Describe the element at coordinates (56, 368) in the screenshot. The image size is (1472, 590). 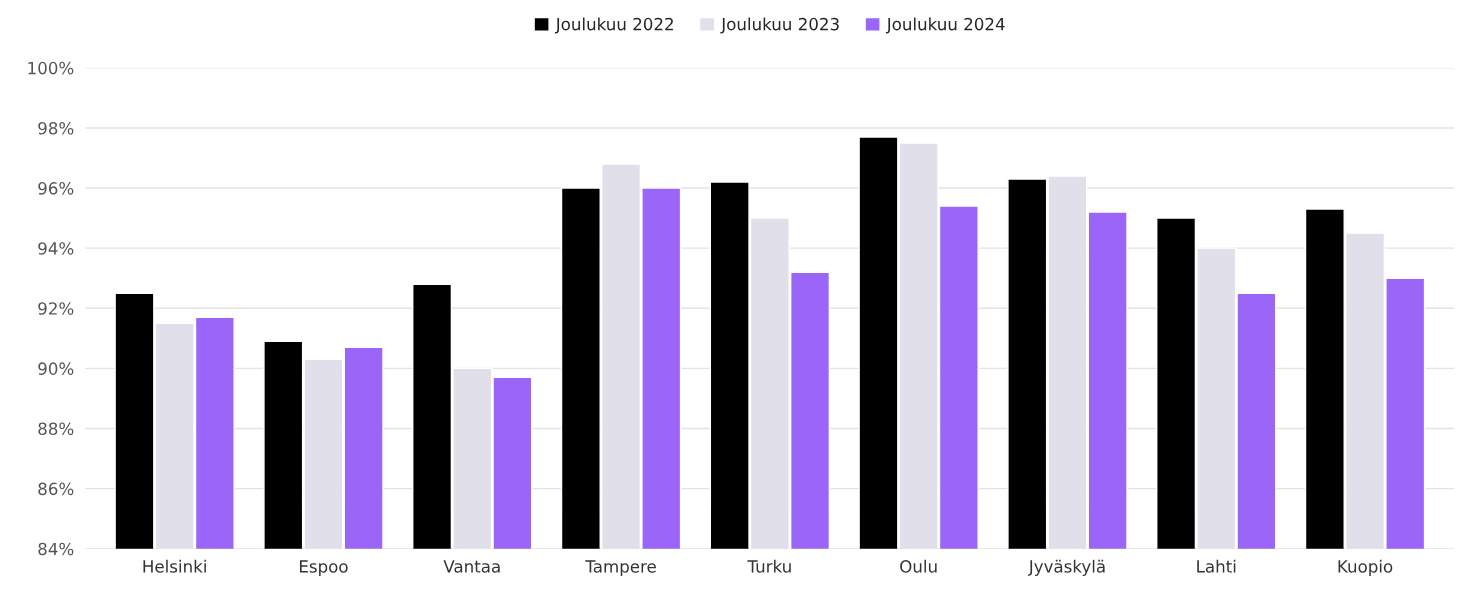
I see `y-tick-label: 90%` at that location.